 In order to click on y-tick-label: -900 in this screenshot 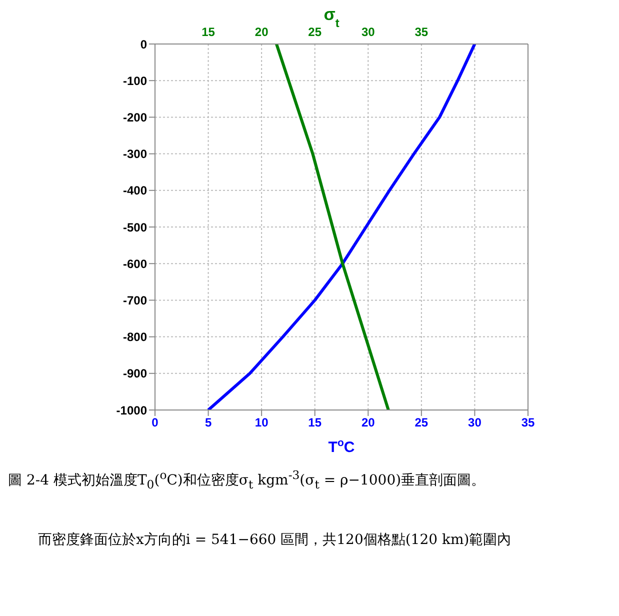, I will do `click(135, 373)`.